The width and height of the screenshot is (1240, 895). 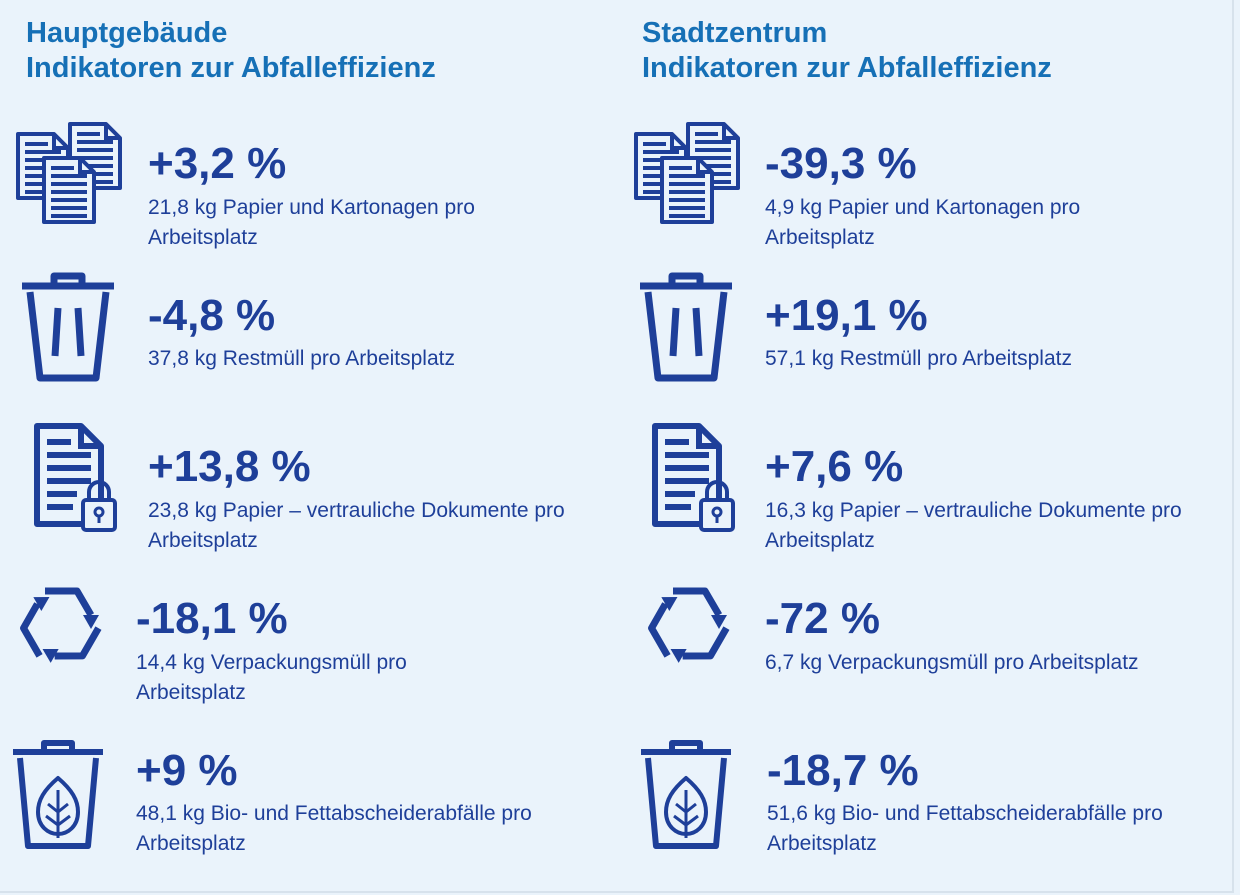 What do you see at coordinates (217, 163) in the screenshot?
I see `indicator-change: +3,2 %` at bounding box center [217, 163].